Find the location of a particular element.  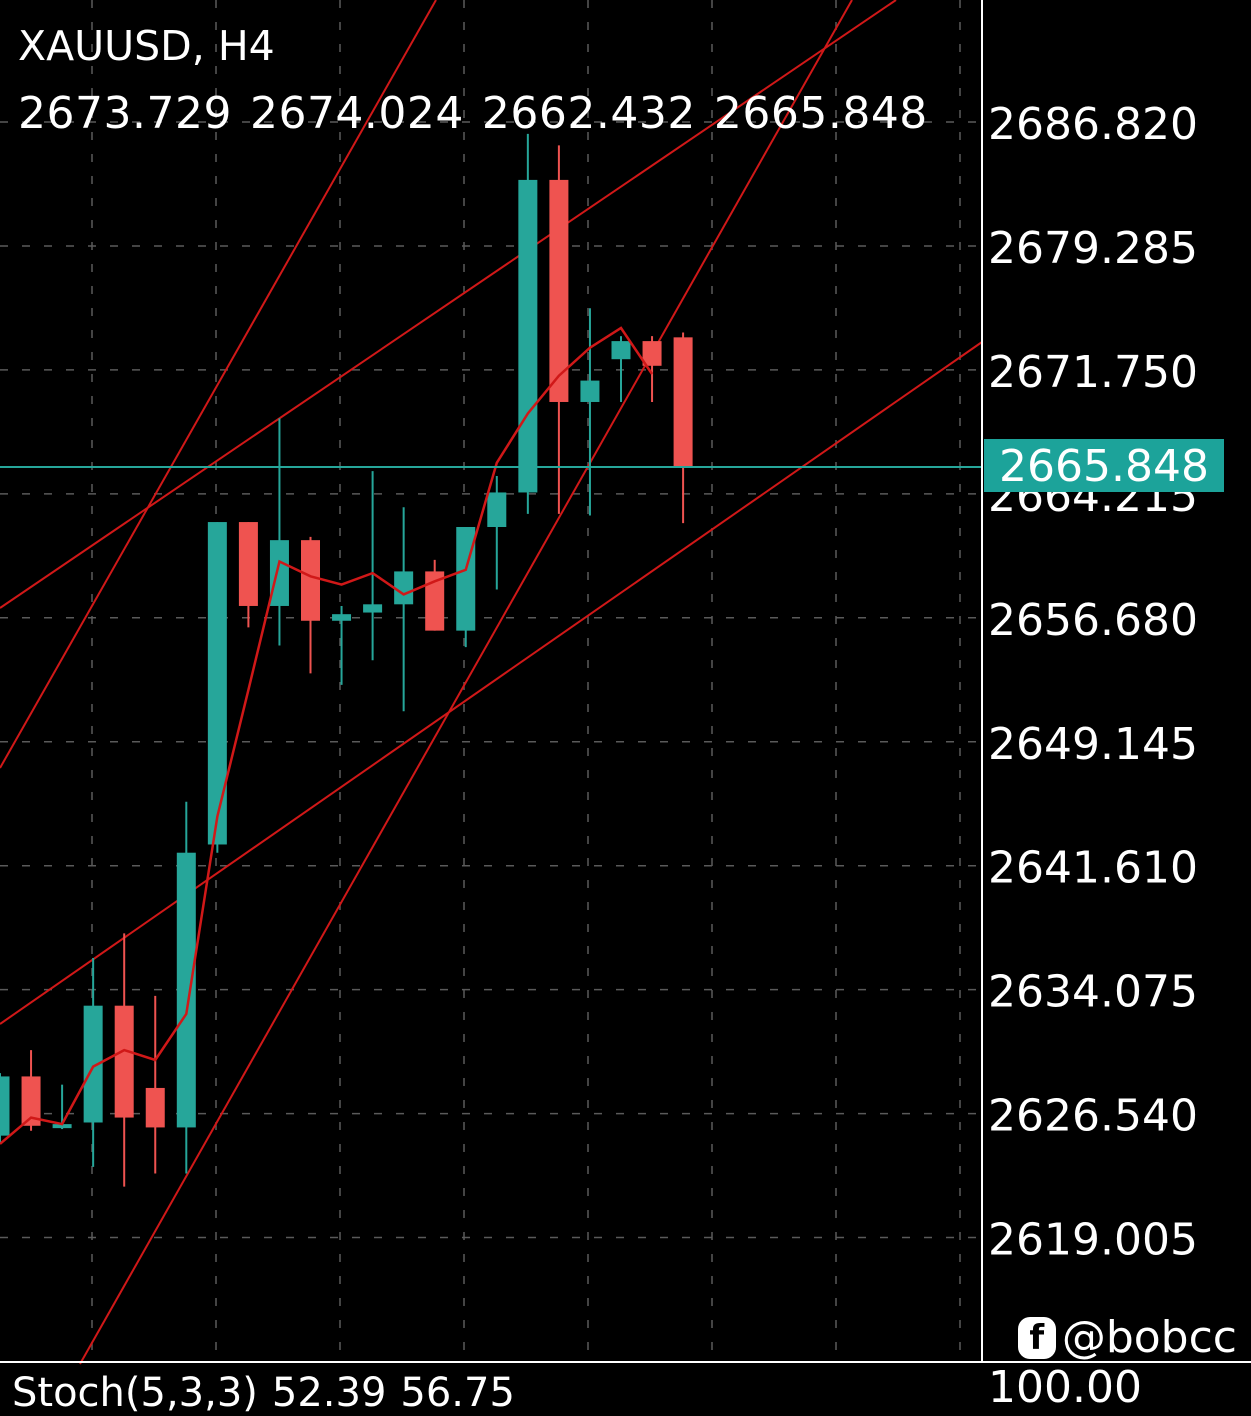

y-tick-label: 2634.075 is located at coordinates (1093, 992).